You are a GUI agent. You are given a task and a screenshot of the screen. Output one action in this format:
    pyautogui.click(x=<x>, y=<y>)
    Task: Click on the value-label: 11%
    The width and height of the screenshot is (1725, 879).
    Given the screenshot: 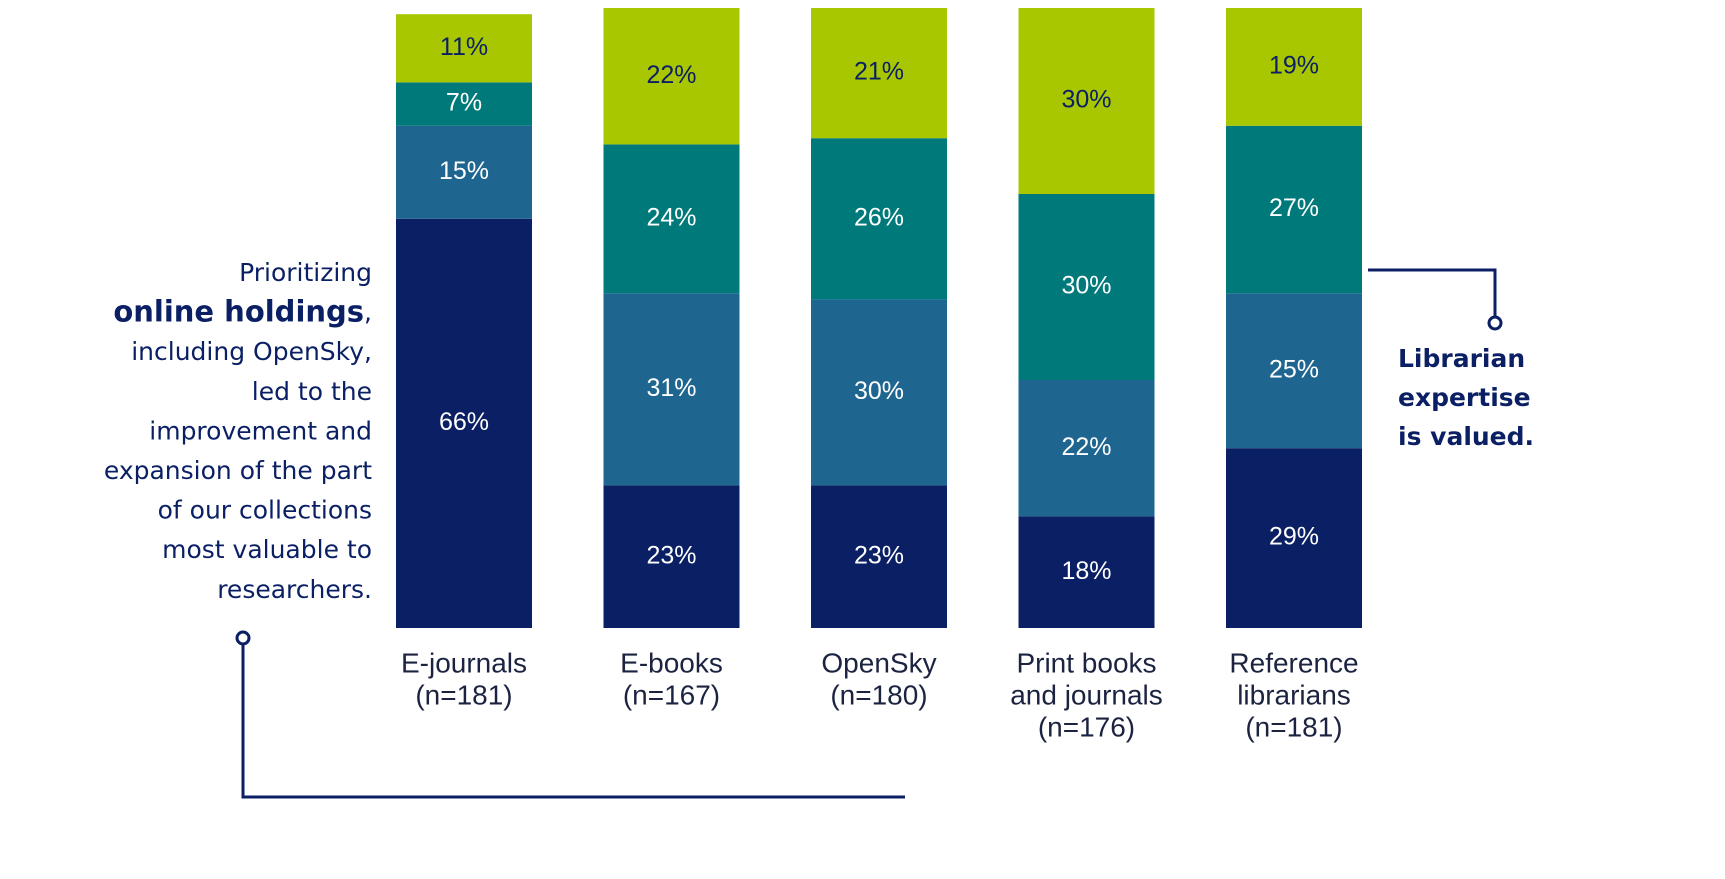 What is the action you would take?
    pyautogui.click(x=464, y=47)
    